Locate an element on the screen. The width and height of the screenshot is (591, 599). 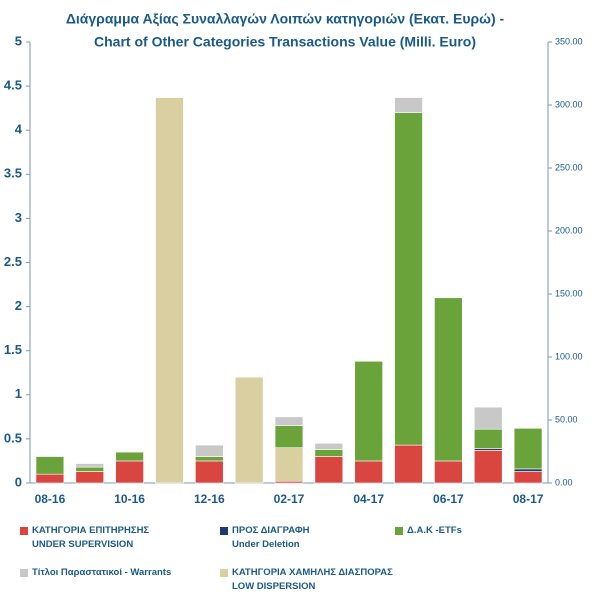
y-tick-label: 0.5 is located at coordinates (13, 437).